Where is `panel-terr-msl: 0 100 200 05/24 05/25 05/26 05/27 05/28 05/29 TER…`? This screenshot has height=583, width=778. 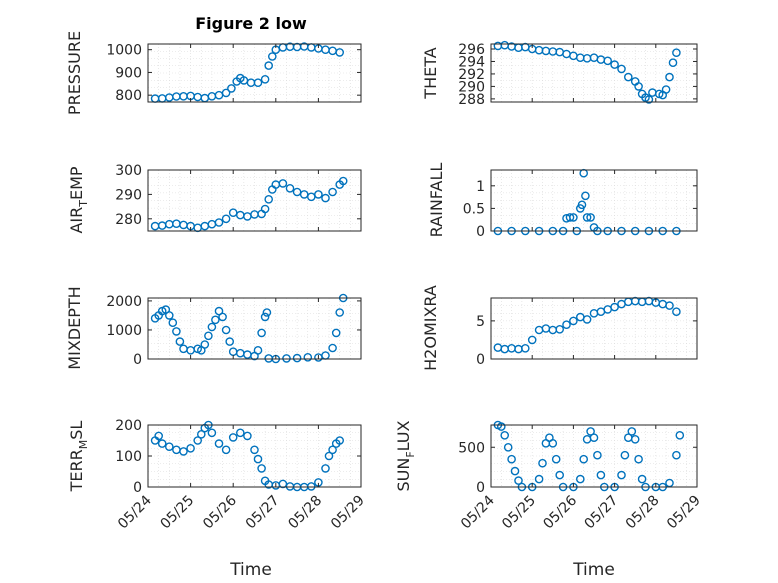
panel-terr-msl: 0 100 200 05/24 05/25 05/26 05/27 05/28 05/29 TER… is located at coordinates (217, 475).